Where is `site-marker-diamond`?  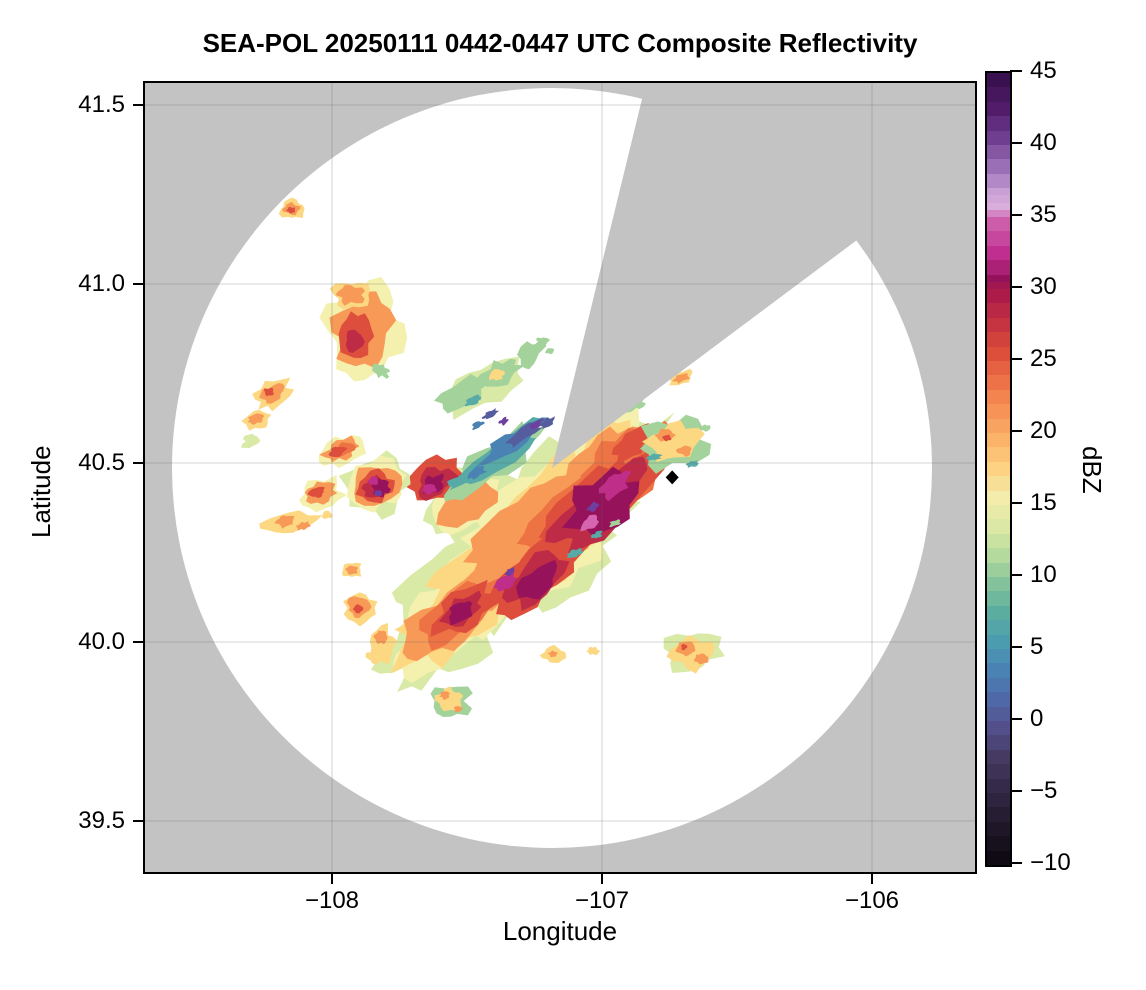
site-marker-diamond is located at coordinates (672, 477).